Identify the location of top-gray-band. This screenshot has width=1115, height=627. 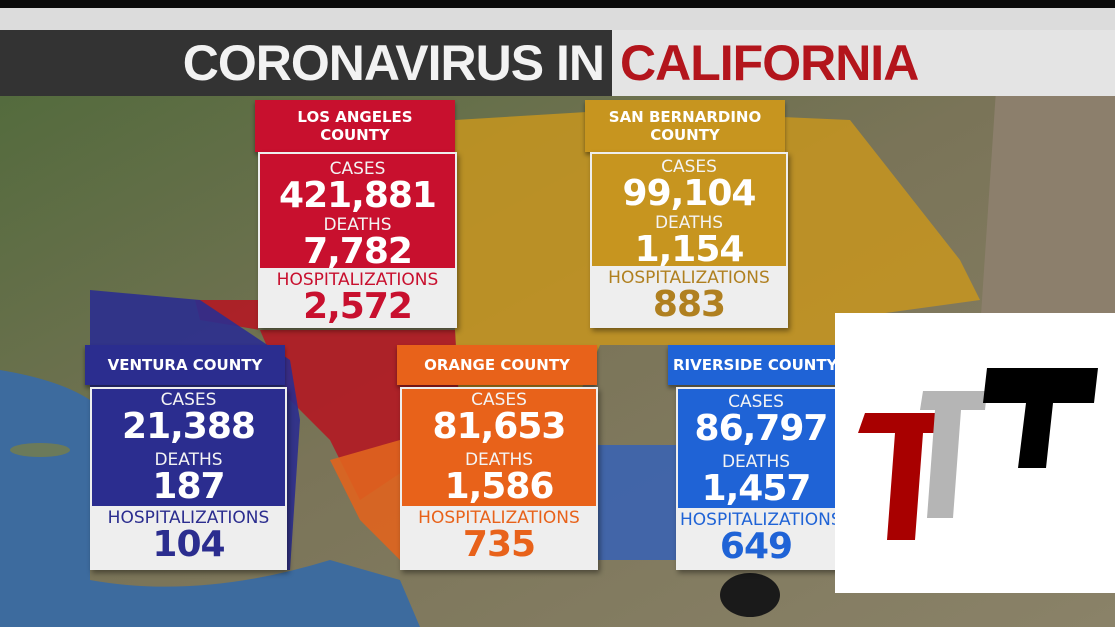
(557, 19).